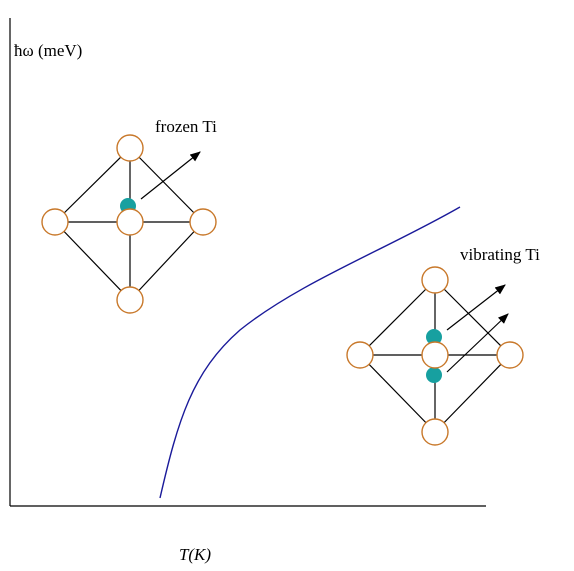 The width and height of the screenshot is (574, 571). Describe the element at coordinates (435, 356) in the screenshot. I see `octahedron-vibrating` at that location.